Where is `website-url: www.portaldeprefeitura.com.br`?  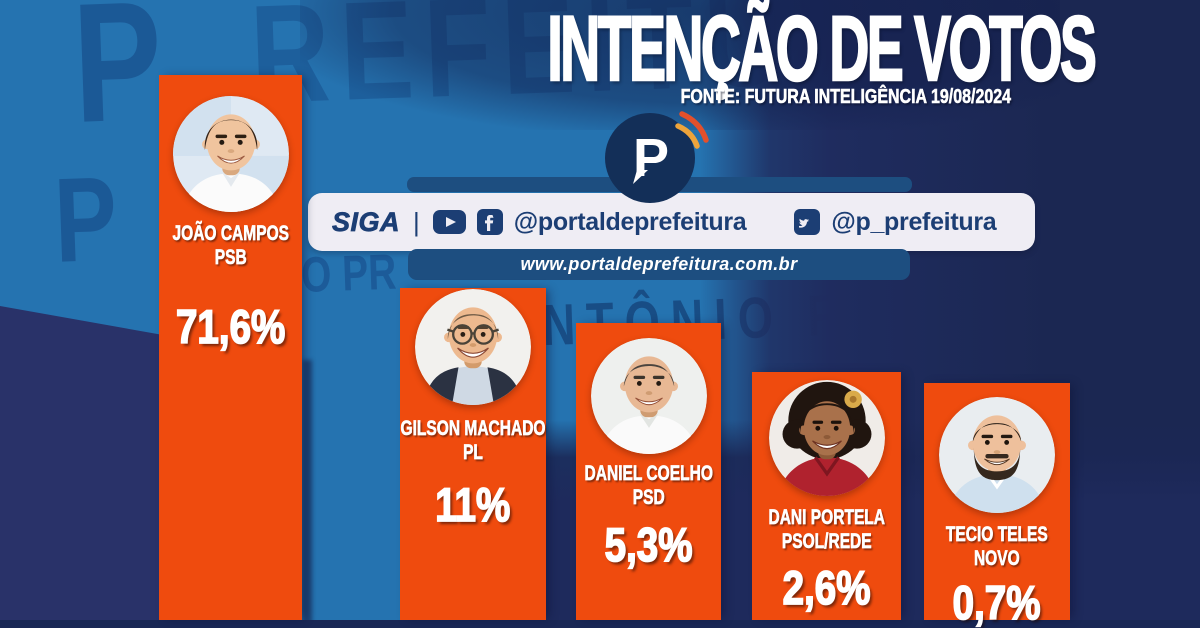 website-url: www.portaldeprefeitura.com.br is located at coordinates (659, 264).